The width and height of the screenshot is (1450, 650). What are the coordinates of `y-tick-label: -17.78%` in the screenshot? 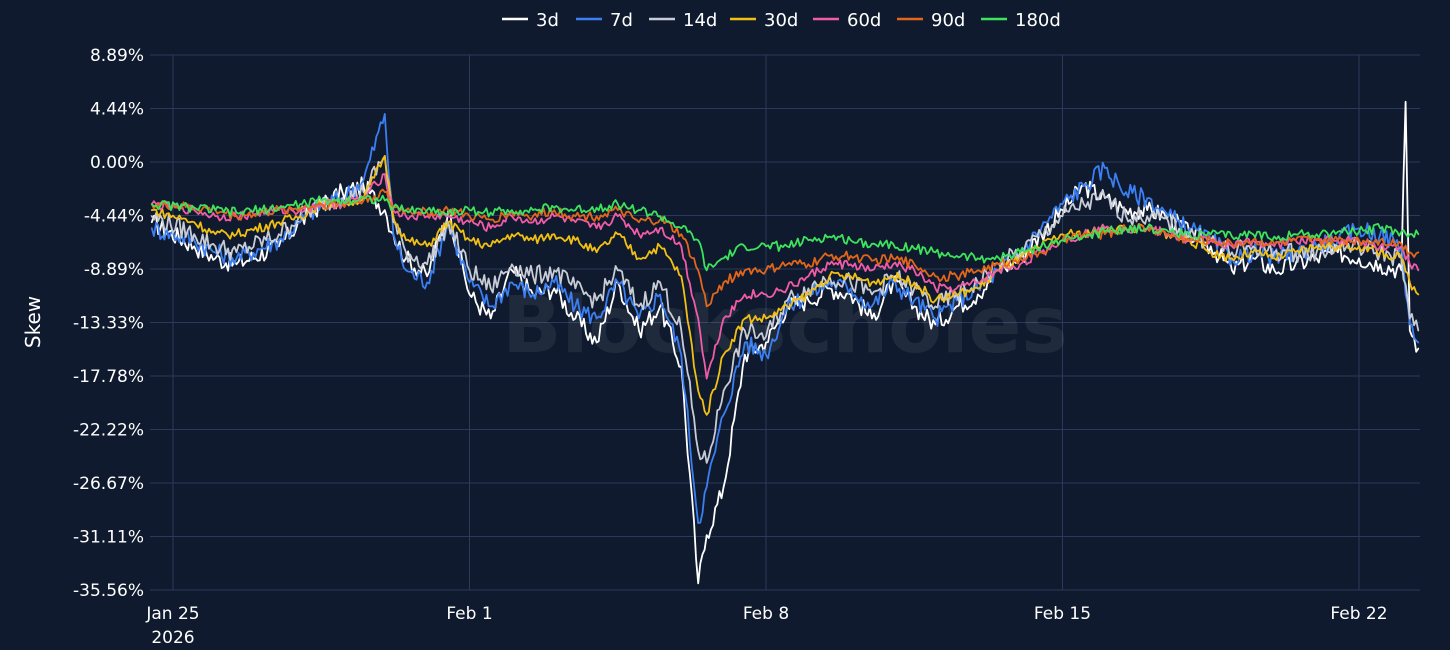 It's located at (108, 377).